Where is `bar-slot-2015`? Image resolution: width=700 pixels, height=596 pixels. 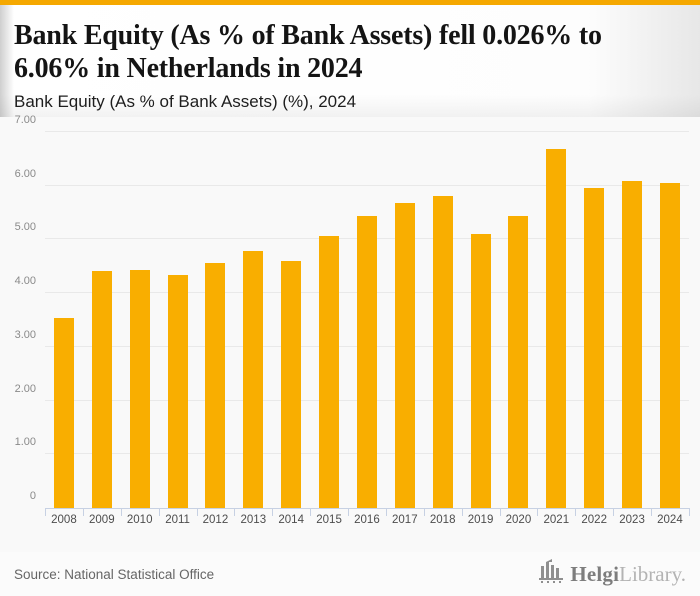 bar-slot-2015 is located at coordinates (329, 320).